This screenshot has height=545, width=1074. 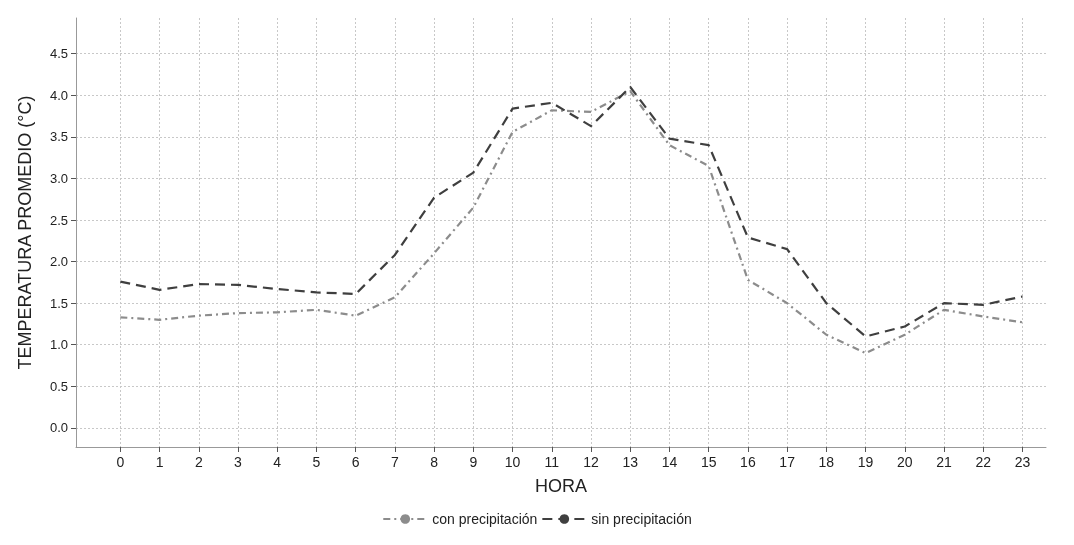 I want to click on y-axis-title: TEMPERATURA PROMEDIO (°C), so click(x=25, y=232).